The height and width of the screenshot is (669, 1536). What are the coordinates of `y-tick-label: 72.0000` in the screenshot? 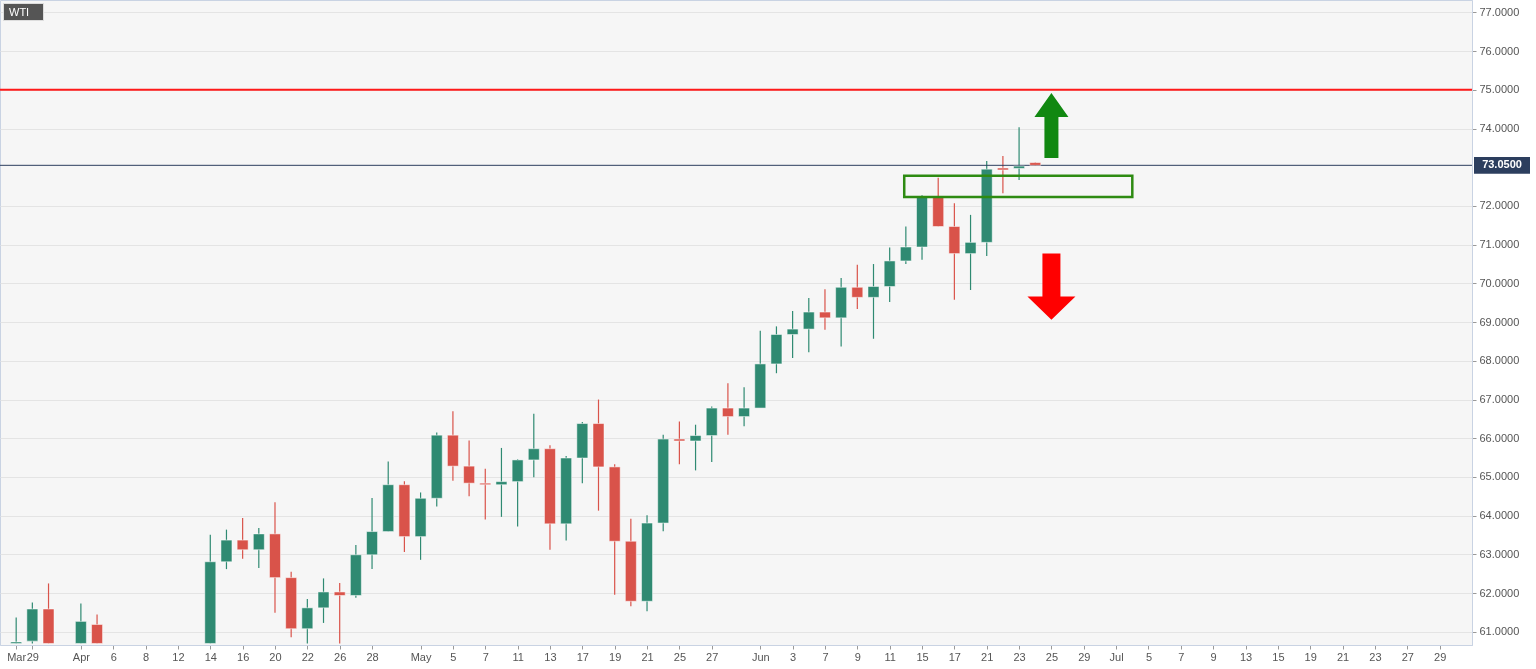 It's located at (1499, 205).